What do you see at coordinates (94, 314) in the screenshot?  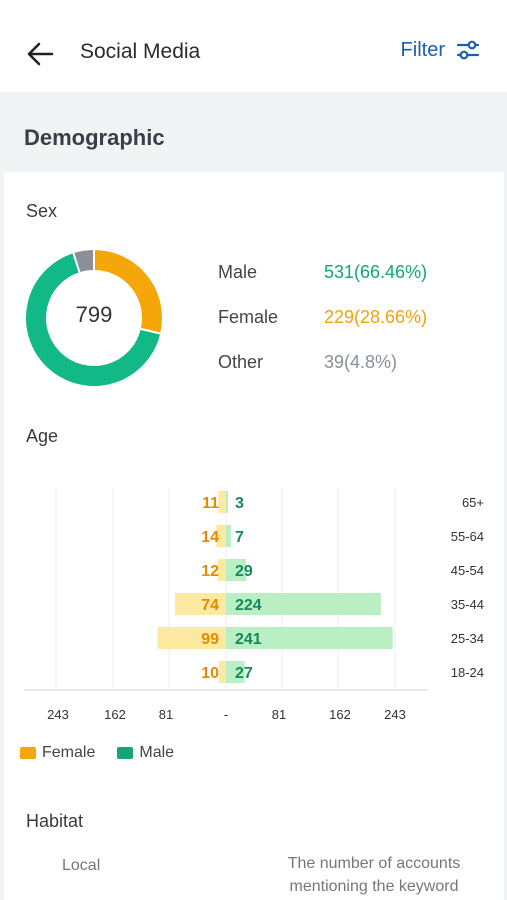 I see `donut-total: 799` at bounding box center [94, 314].